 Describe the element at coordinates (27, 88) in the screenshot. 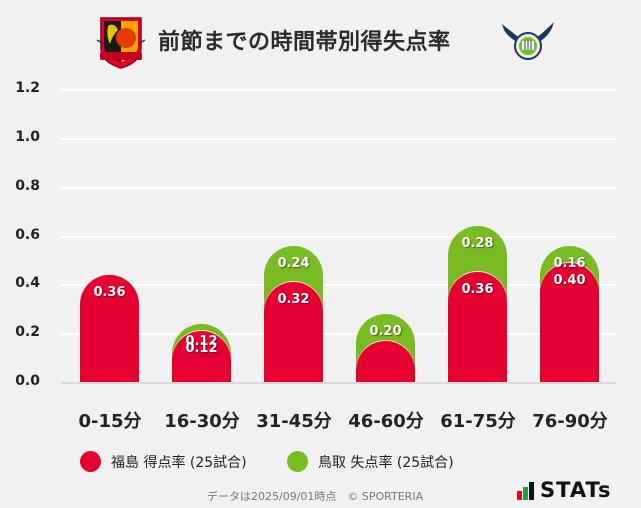

I see `y-tick-label: 1.2` at that location.